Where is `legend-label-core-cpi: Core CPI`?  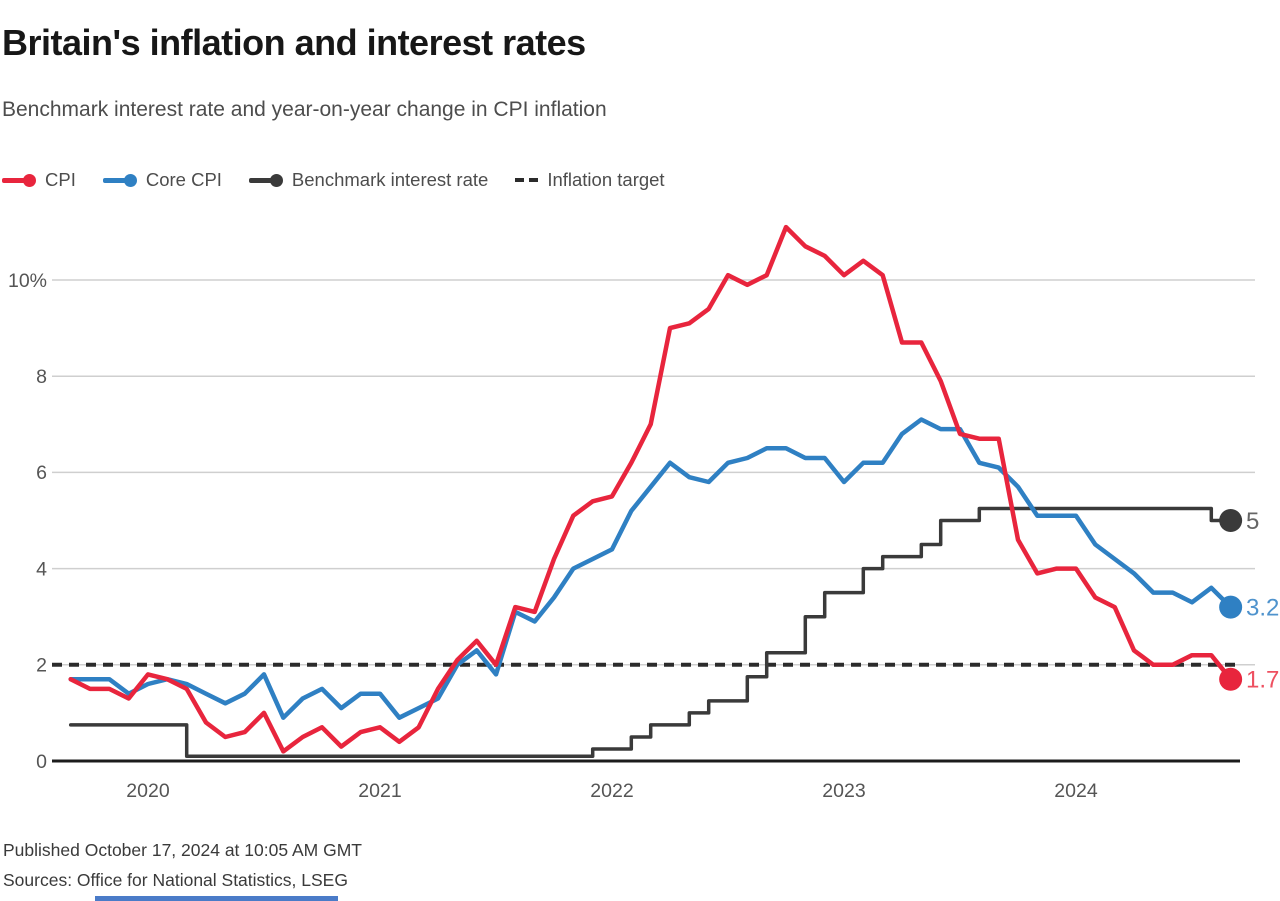
legend-label-core-cpi: Core CPI is located at coordinates (183, 179).